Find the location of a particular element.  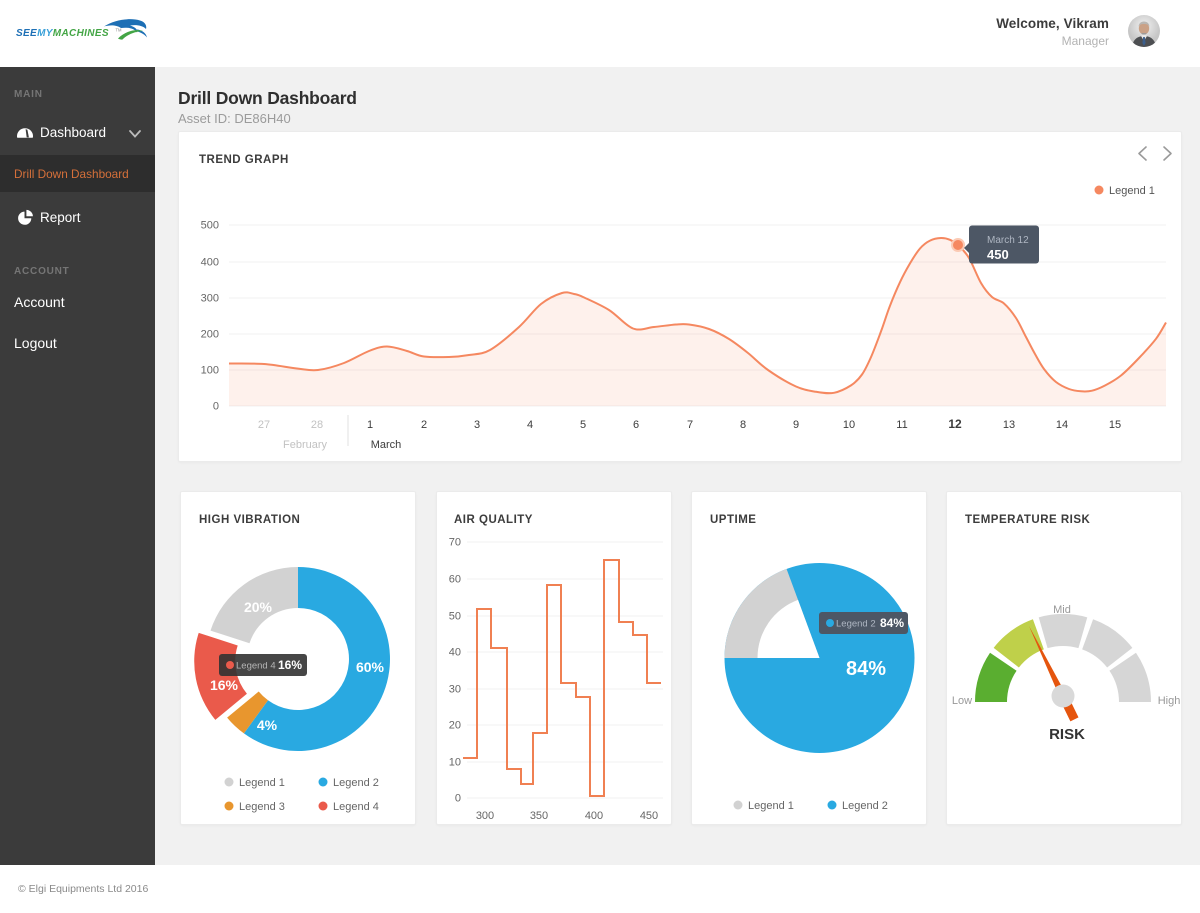

svg-text: Legend 3 is located at coordinates (262, 807).